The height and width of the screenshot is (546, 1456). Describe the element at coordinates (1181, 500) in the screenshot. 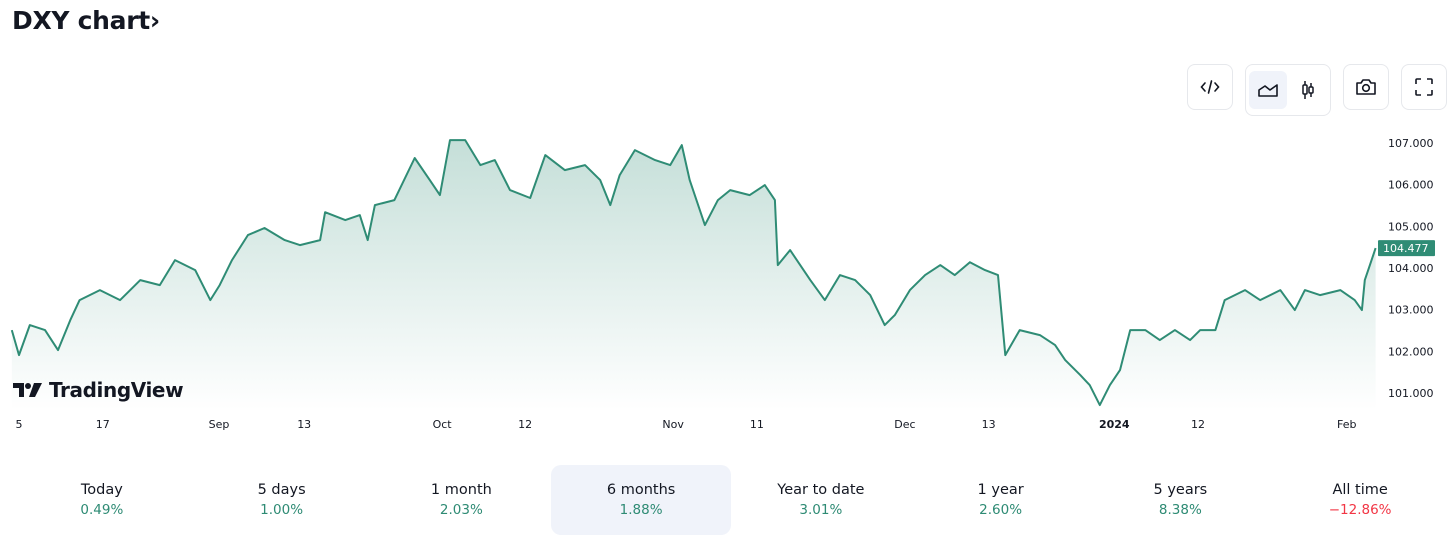

I see `period-tab-5-years: 5 years 8.38%` at that location.